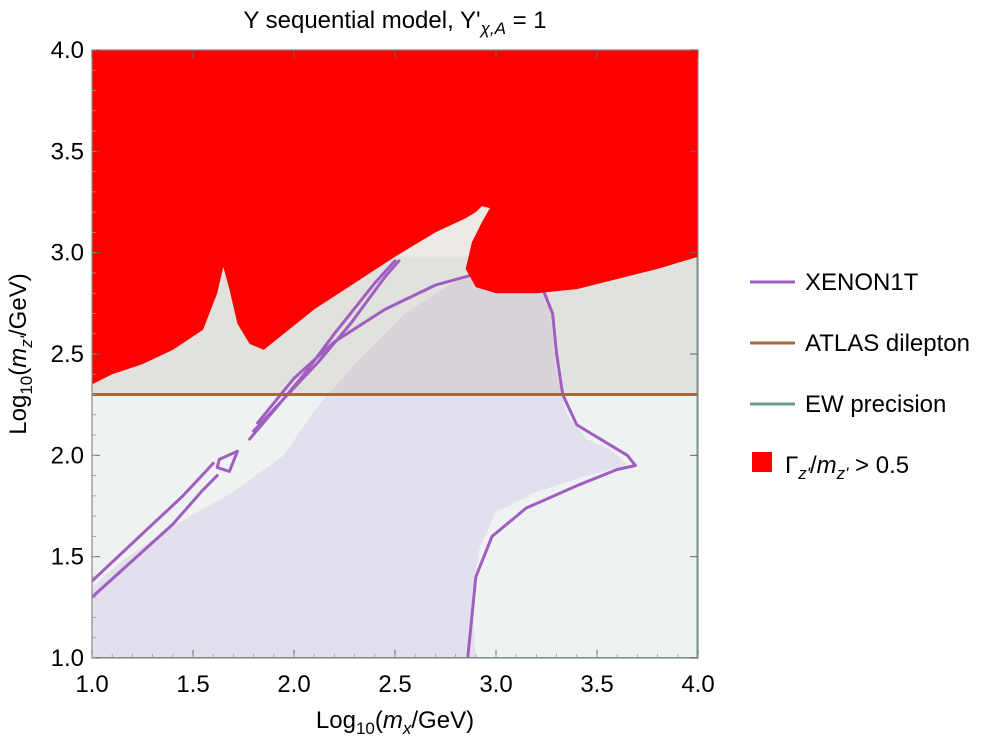 The height and width of the screenshot is (748, 1003). What do you see at coordinates (67, 455) in the screenshot?
I see `y-tick-label: 2.0` at bounding box center [67, 455].